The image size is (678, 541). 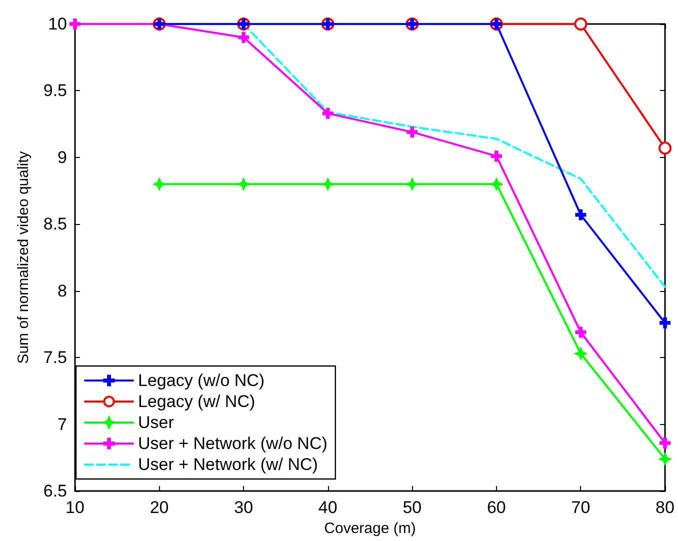 What do you see at coordinates (55, 224) in the screenshot?
I see `y-tick-label: 8.5` at bounding box center [55, 224].